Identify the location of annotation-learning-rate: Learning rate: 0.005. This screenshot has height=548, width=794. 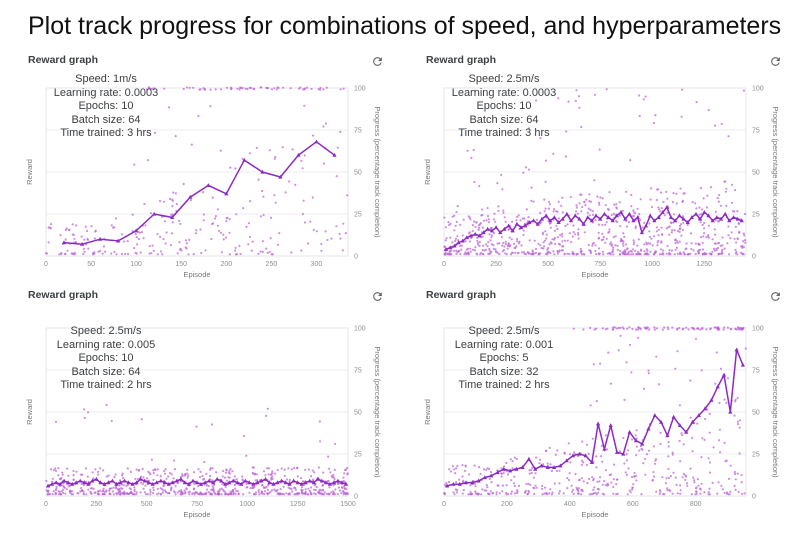
(106, 344).